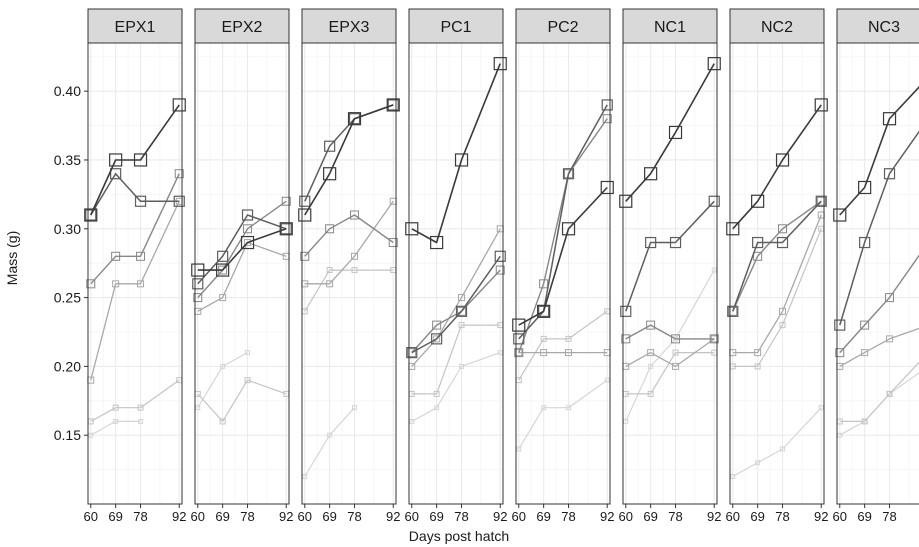 The height and width of the screenshot is (547, 919). What do you see at coordinates (349, 266) in the screenshot?
I see `panel-epx3: EPX3 60 69 78 92` at bounding box center [349, 266].